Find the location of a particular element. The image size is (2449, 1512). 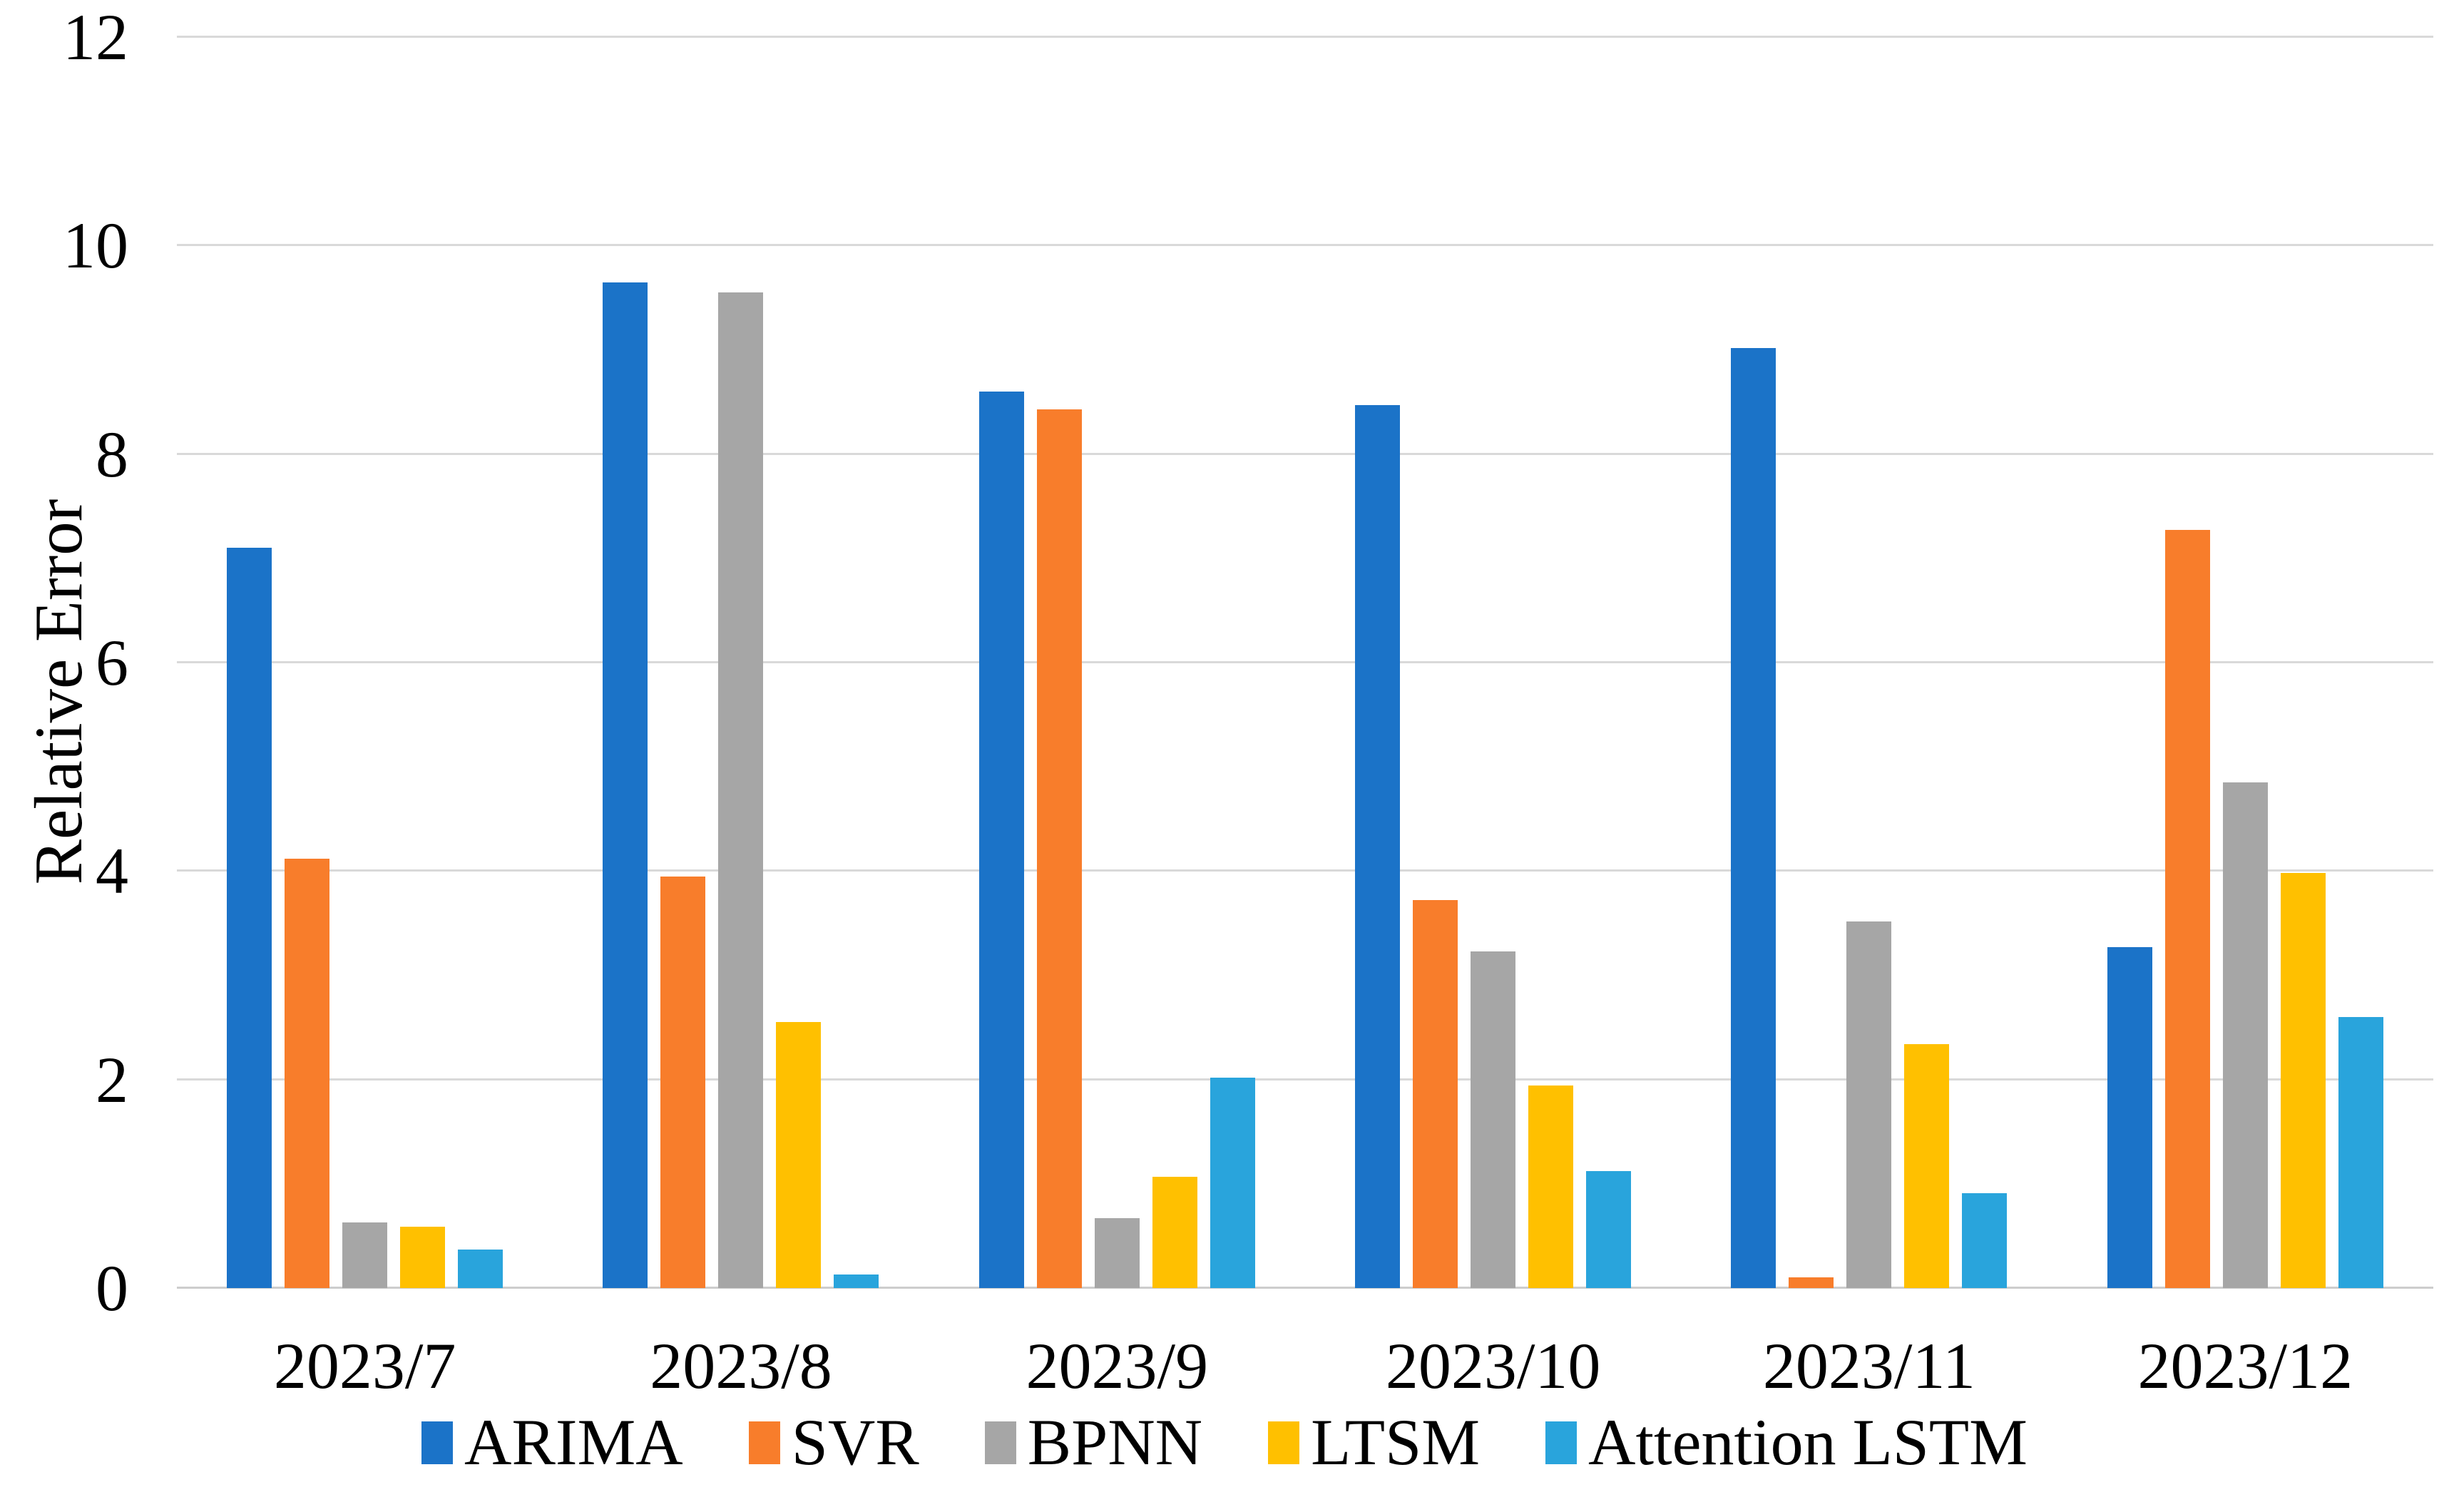

x-tick-label-2023-10: 2023/10 is located at coordinates (1493, 1365).